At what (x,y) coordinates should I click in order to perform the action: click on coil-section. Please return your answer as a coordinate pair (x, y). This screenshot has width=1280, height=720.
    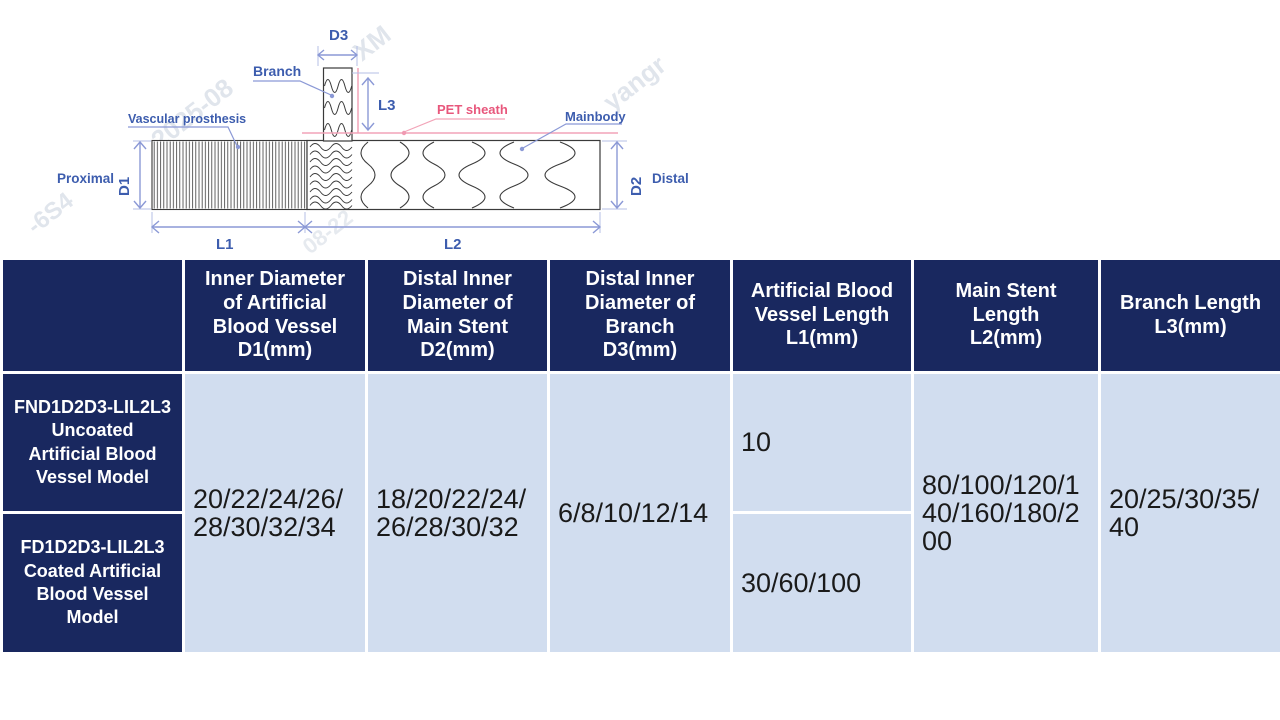
    Looking at the image, I should click on (331, 176).